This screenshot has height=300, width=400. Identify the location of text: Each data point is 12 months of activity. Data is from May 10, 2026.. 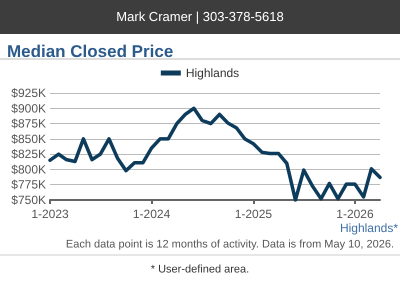
(230, 244).